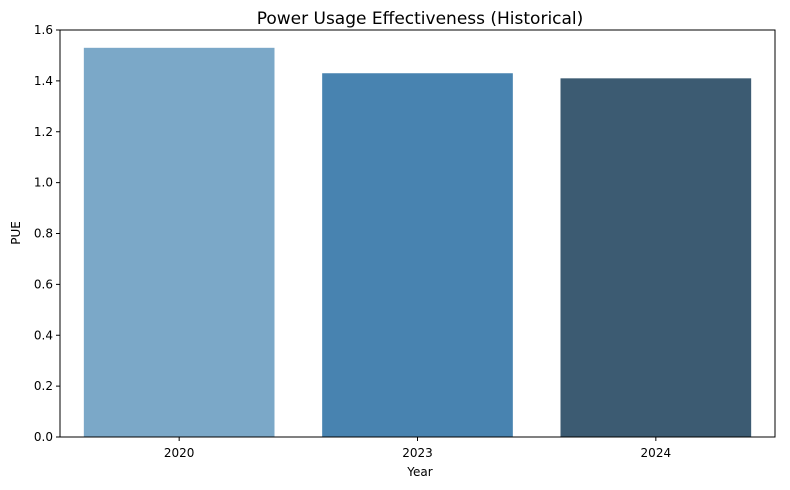 This screenshot has height=490, width=790. Describe the element at coordinates (43, 30) in the screenshot. I see `y-tick-label: 1.6` at that location.